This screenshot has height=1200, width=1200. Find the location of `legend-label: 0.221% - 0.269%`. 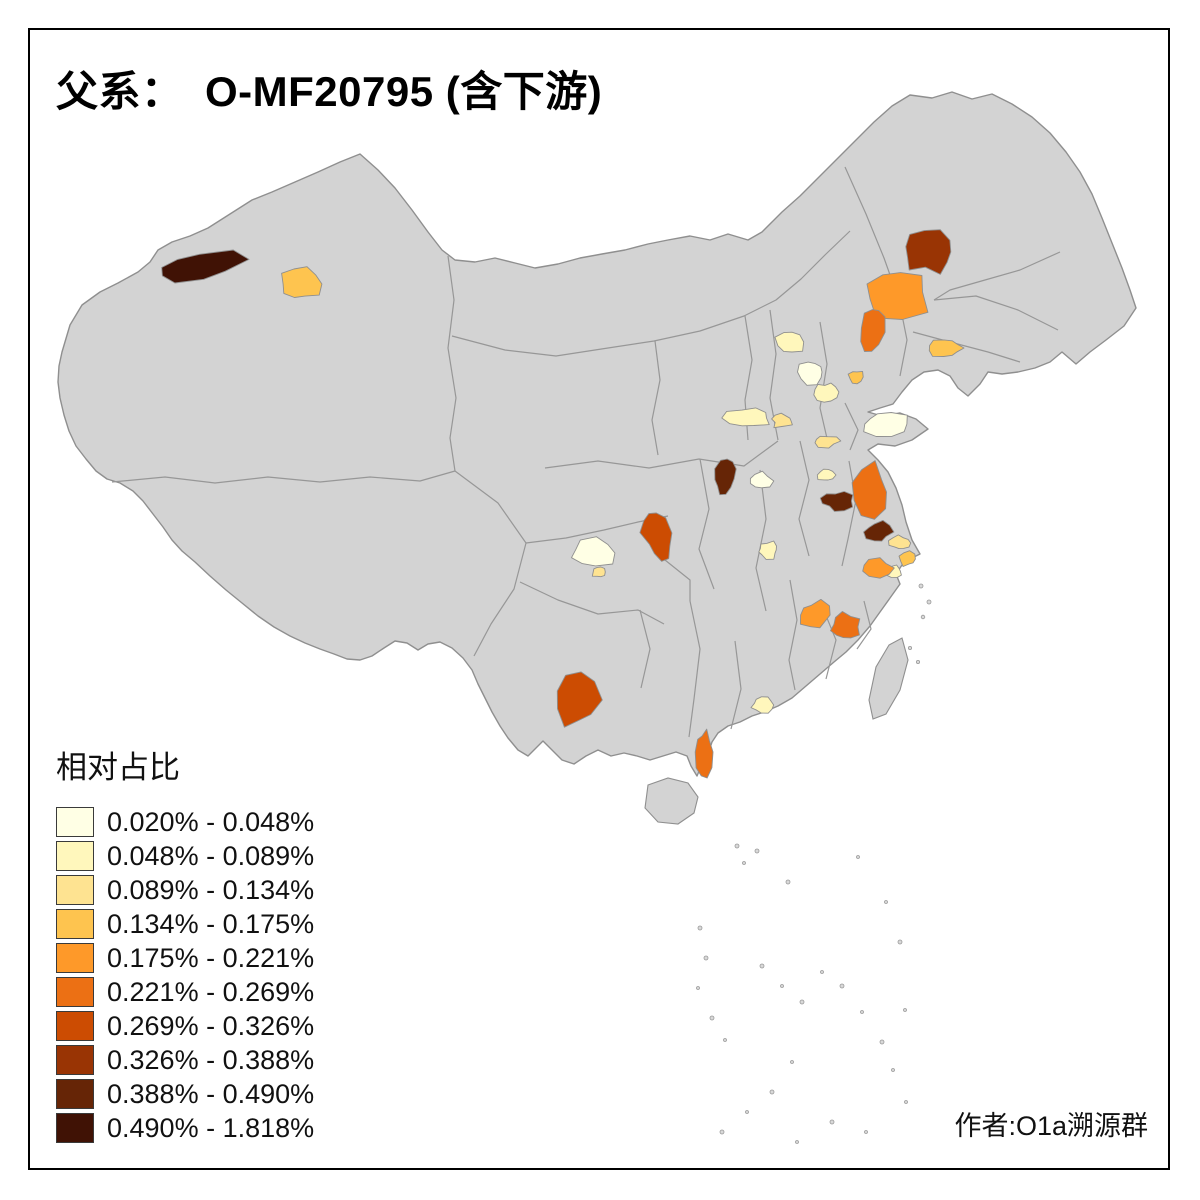

legend-label: 0.221% - 0.269% is located at coordinates (211, 991).